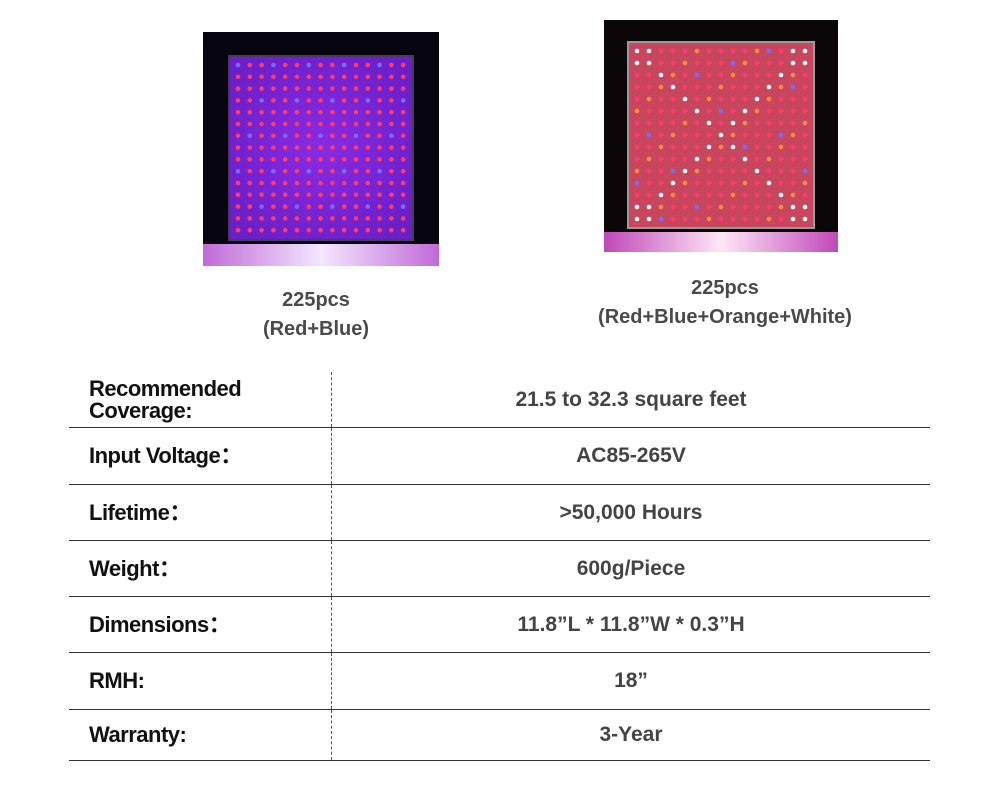  I want to click on spec-row-lifetime: Lifetime： >50,000 Hours, so click(499, 513).